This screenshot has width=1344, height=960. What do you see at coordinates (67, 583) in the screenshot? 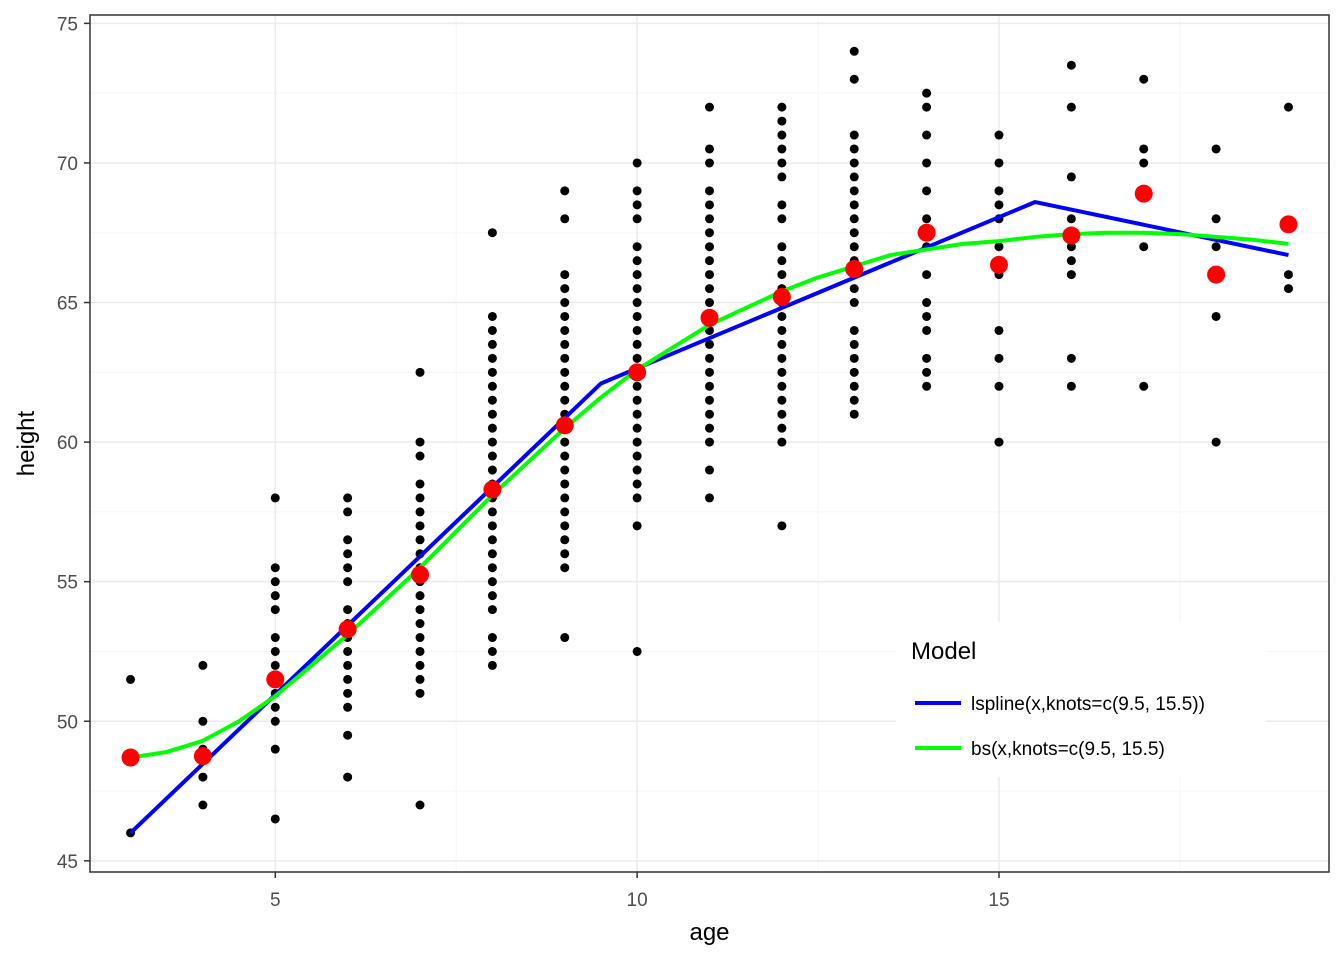
I see `y-tick-label: 55` at bounding box center [67, 583].